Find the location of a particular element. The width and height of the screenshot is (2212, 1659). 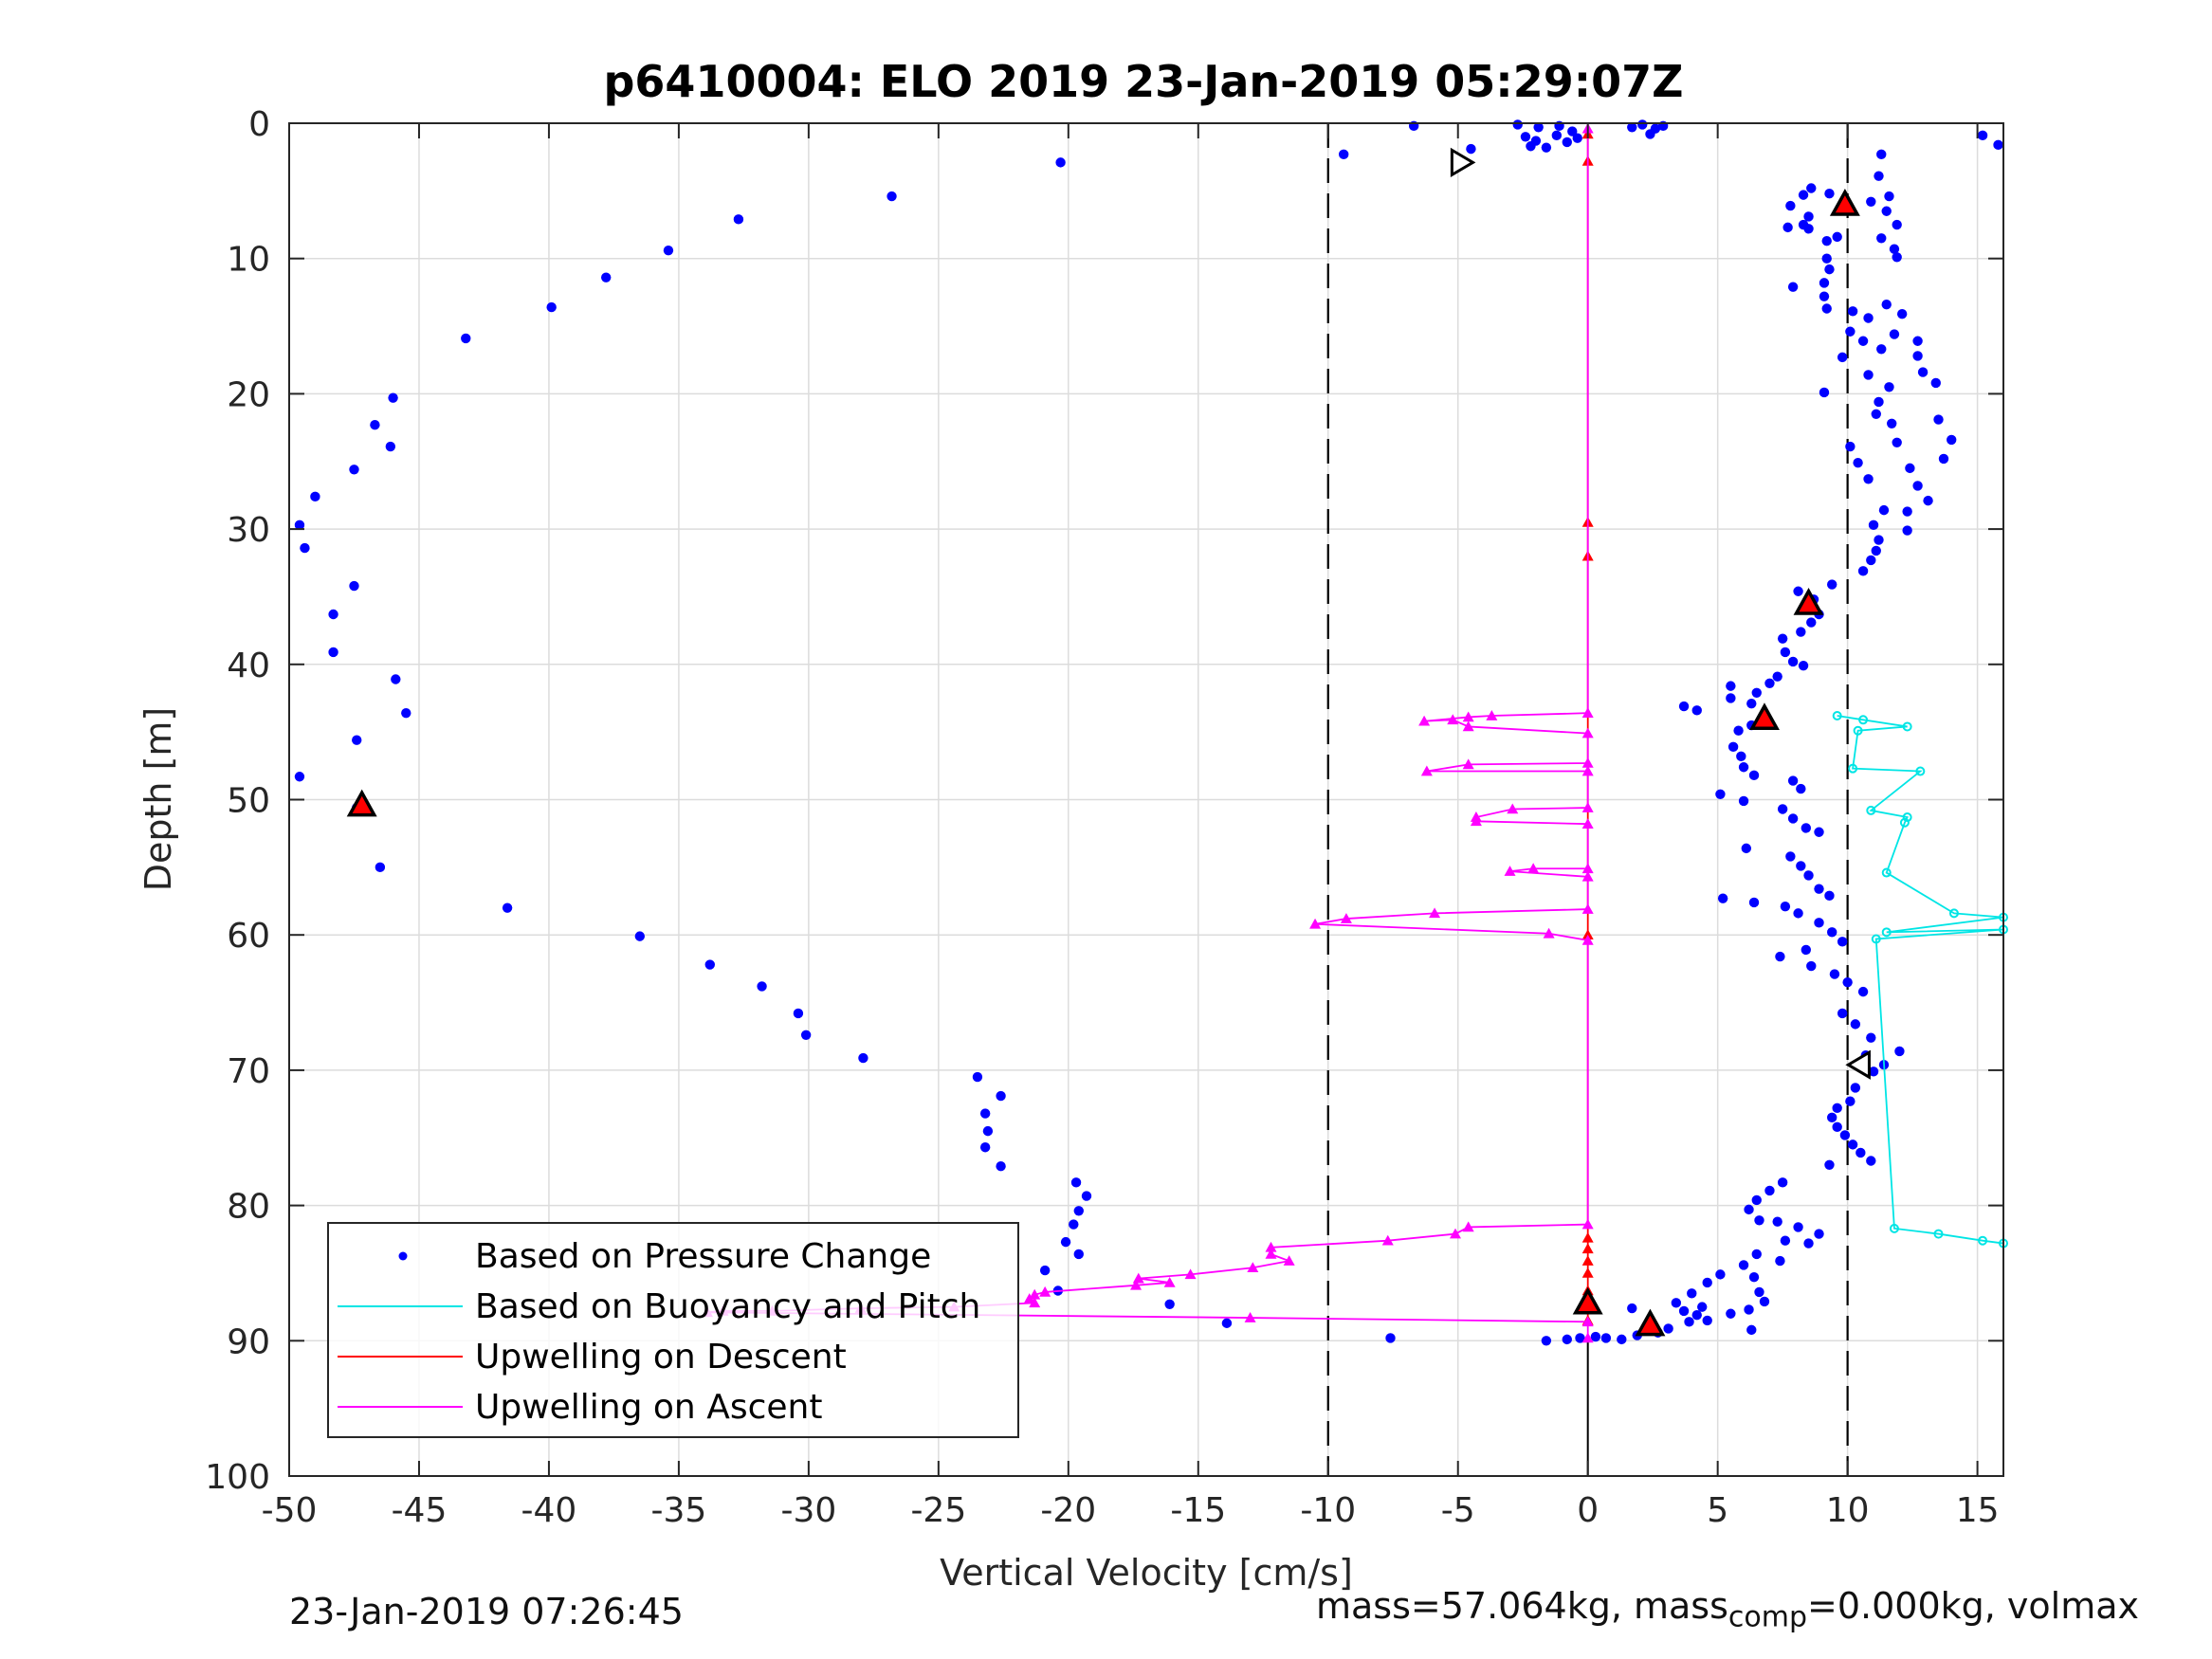

legend-label: Based on Buoyancy and Pitch is located at coordinates (727, 1306).